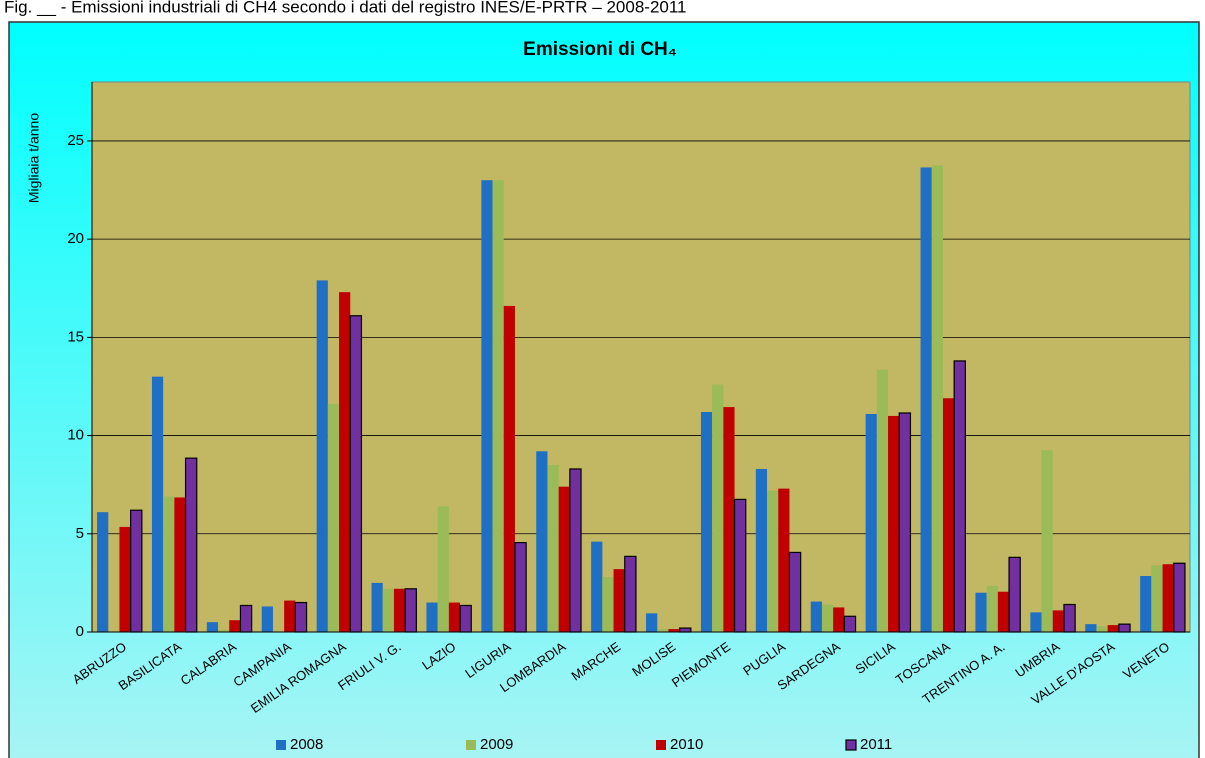 This screenshot has width=1205, height=758. Describe the element at coordinates (75, 238) in the screenshot. I see `y-tick-label: 20` at that location.